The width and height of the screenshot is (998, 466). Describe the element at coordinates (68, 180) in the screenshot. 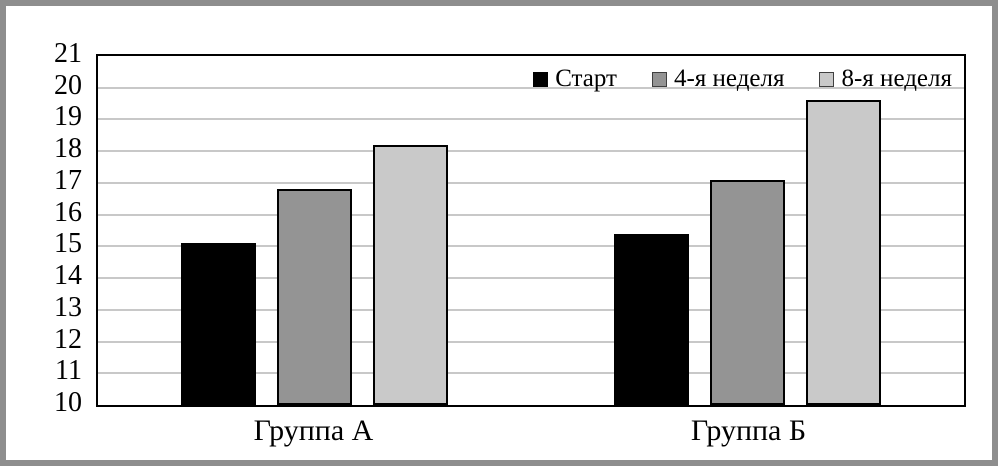

I see `y-tick-label: 17` at that location.